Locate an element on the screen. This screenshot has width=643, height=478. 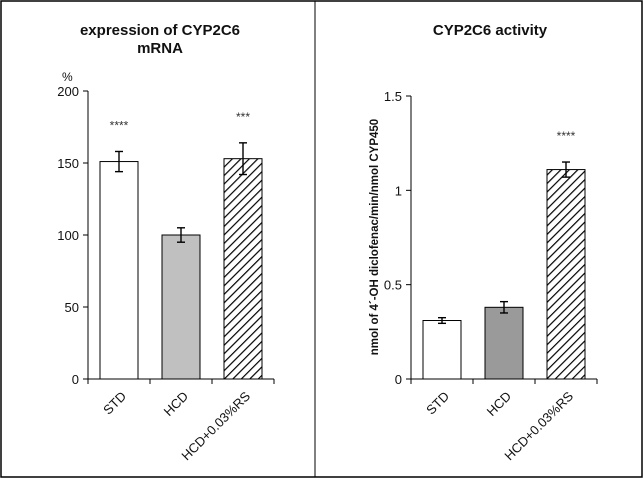
y-tick-label: 50 is located at coordinates (72, 307).